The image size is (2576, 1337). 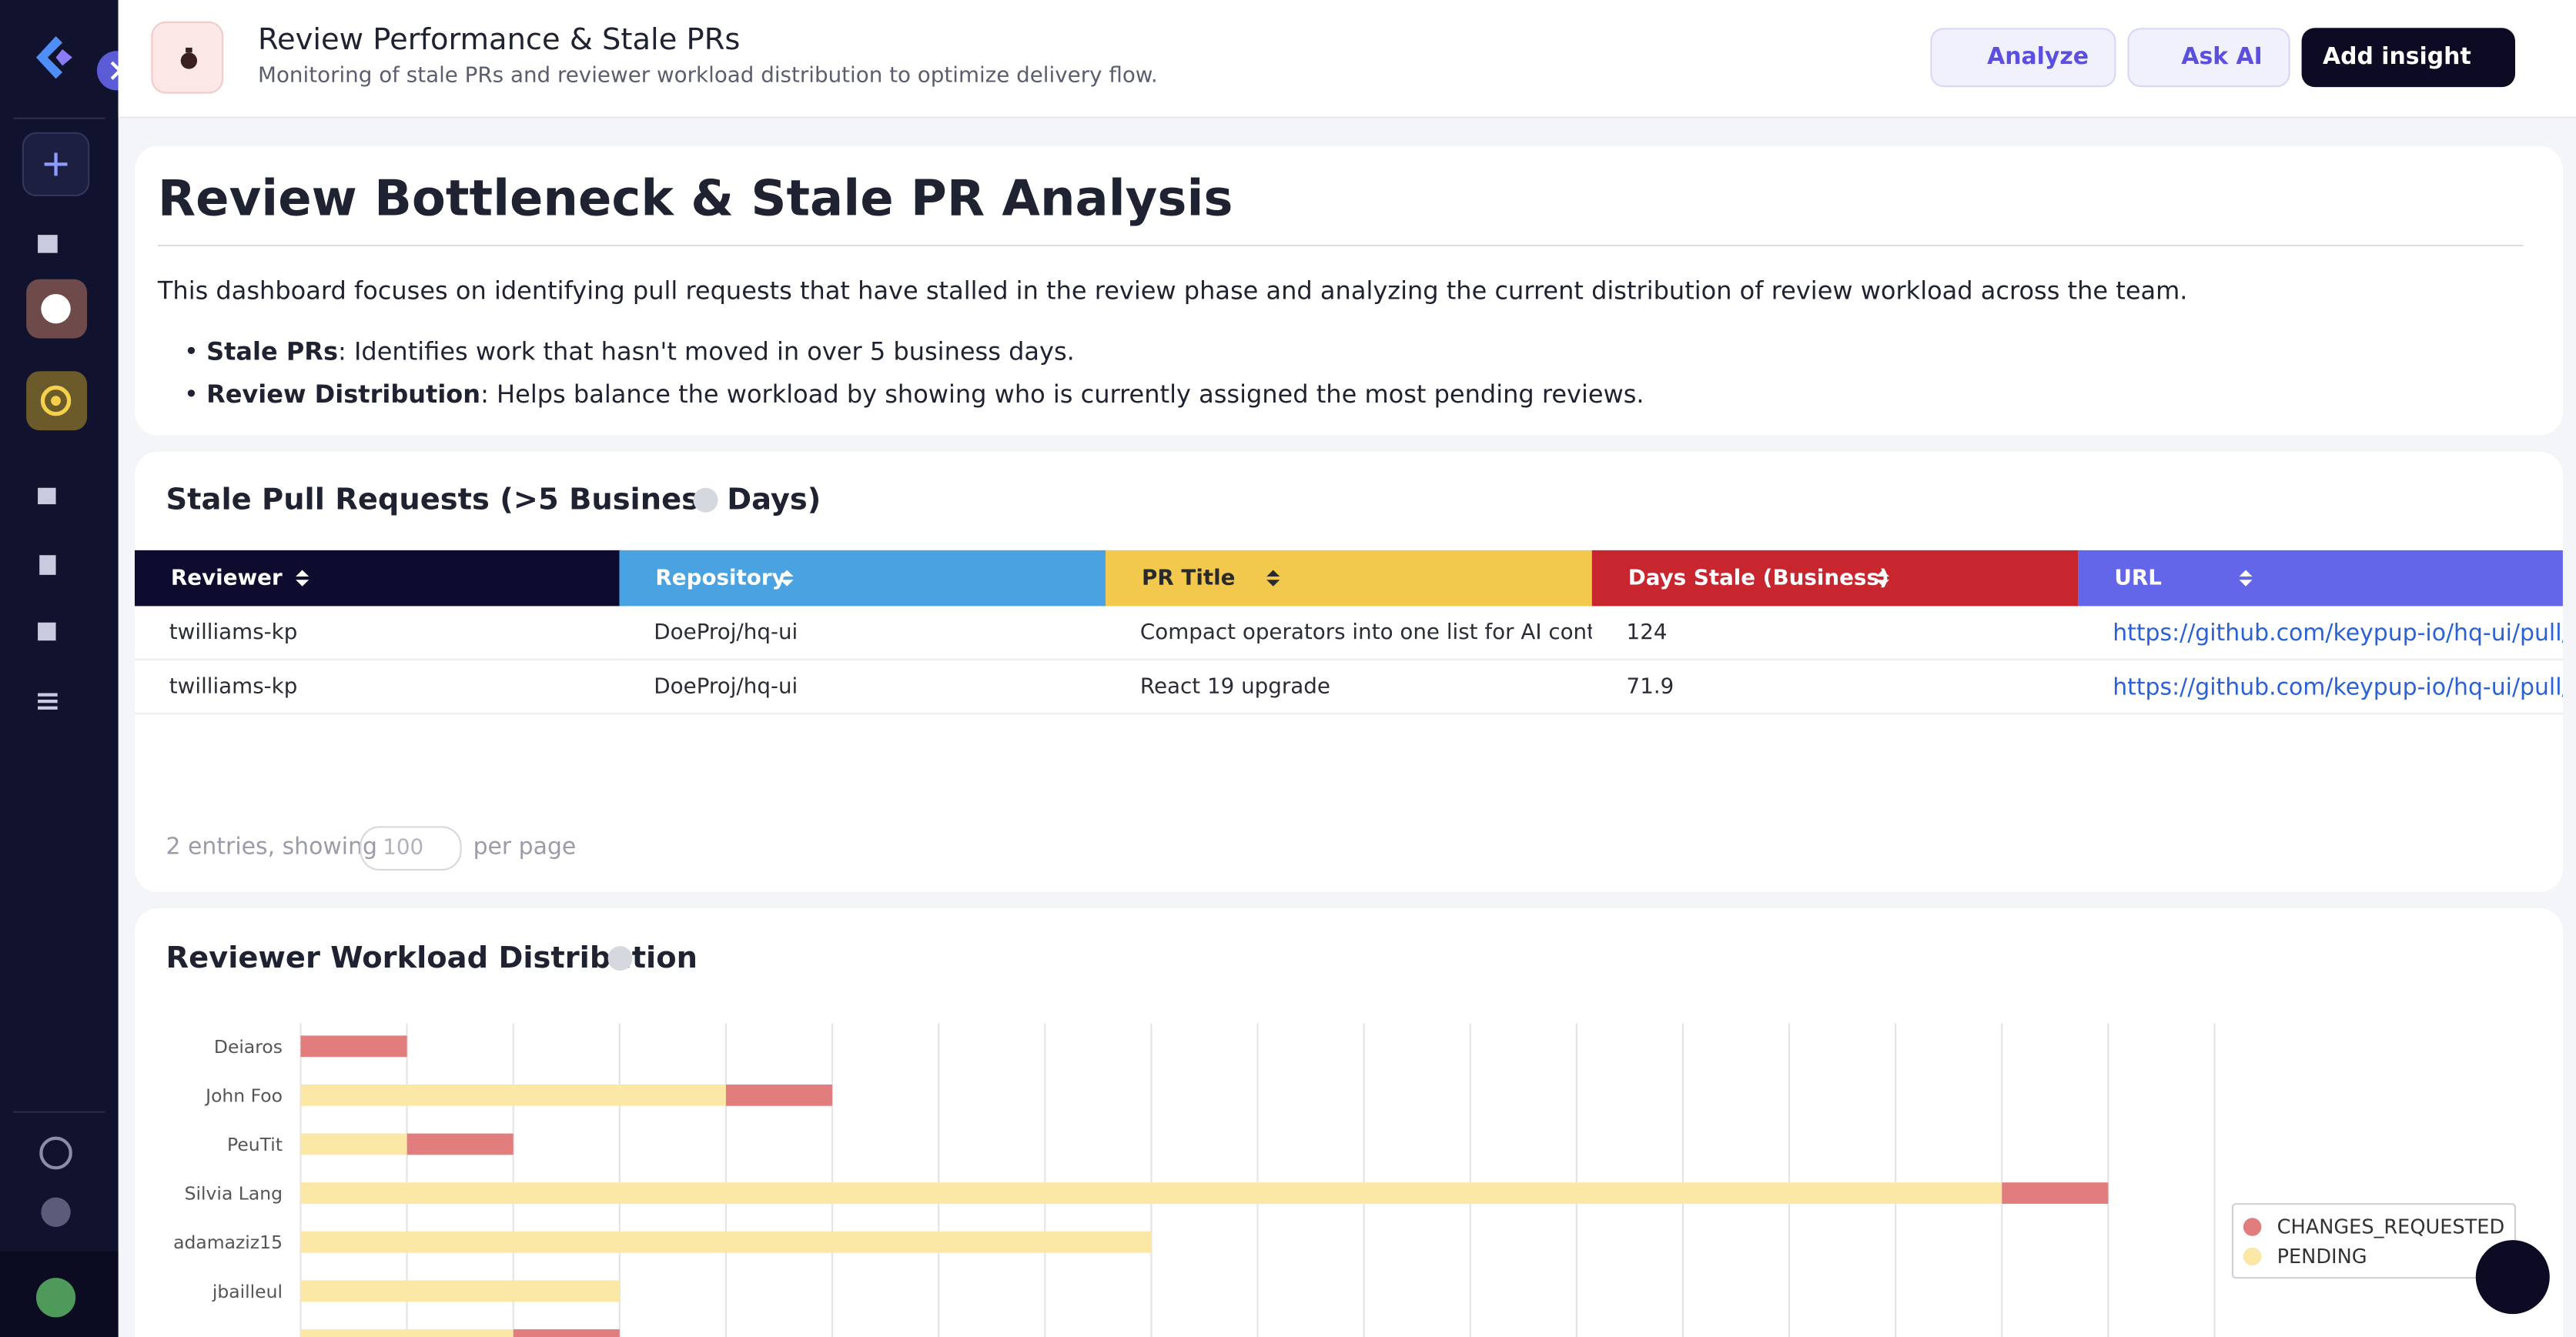 What do you see at coordinates (228, 1242) in the screenshot?
I see `y-tick-label: adamaziz15` at bounding box center [228, 1242].